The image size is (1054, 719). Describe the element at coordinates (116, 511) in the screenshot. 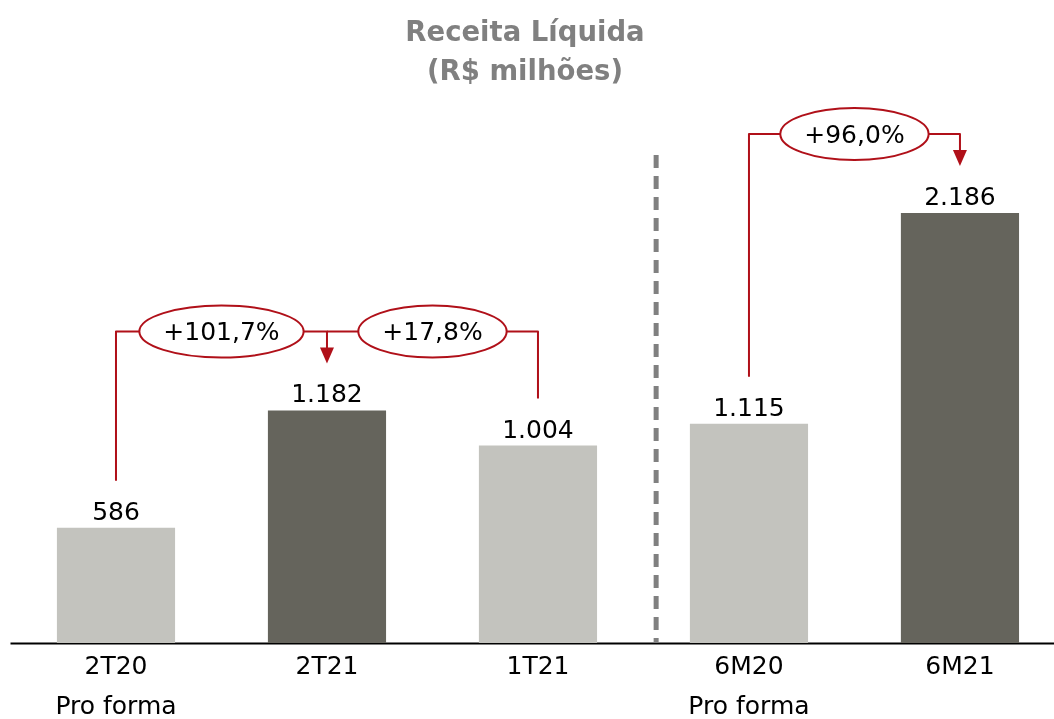

I see `data-label: 586` at that location.